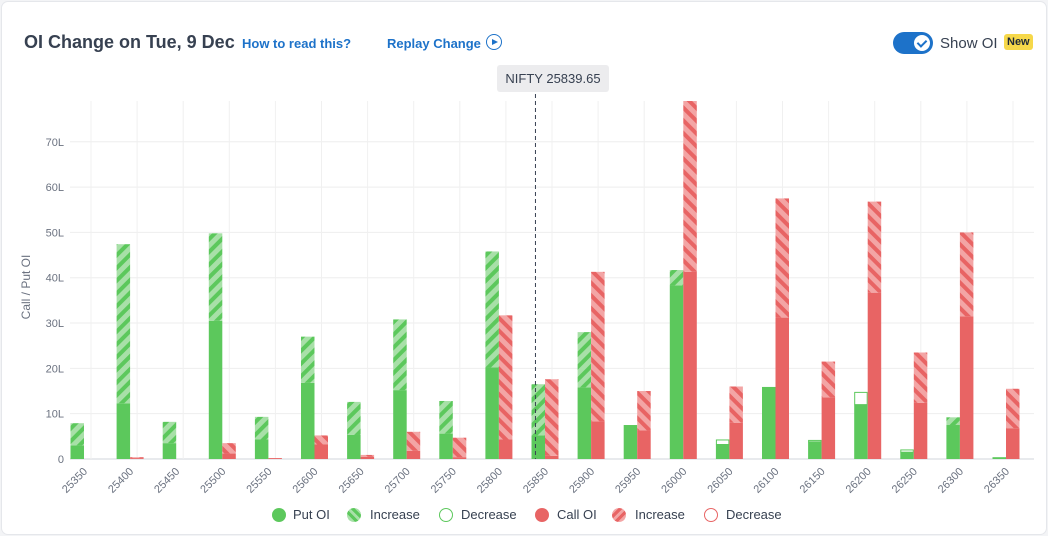  Describe the element at coordinates (913, 43) in the screenshot. I see `show-oi-toggle` at that location.